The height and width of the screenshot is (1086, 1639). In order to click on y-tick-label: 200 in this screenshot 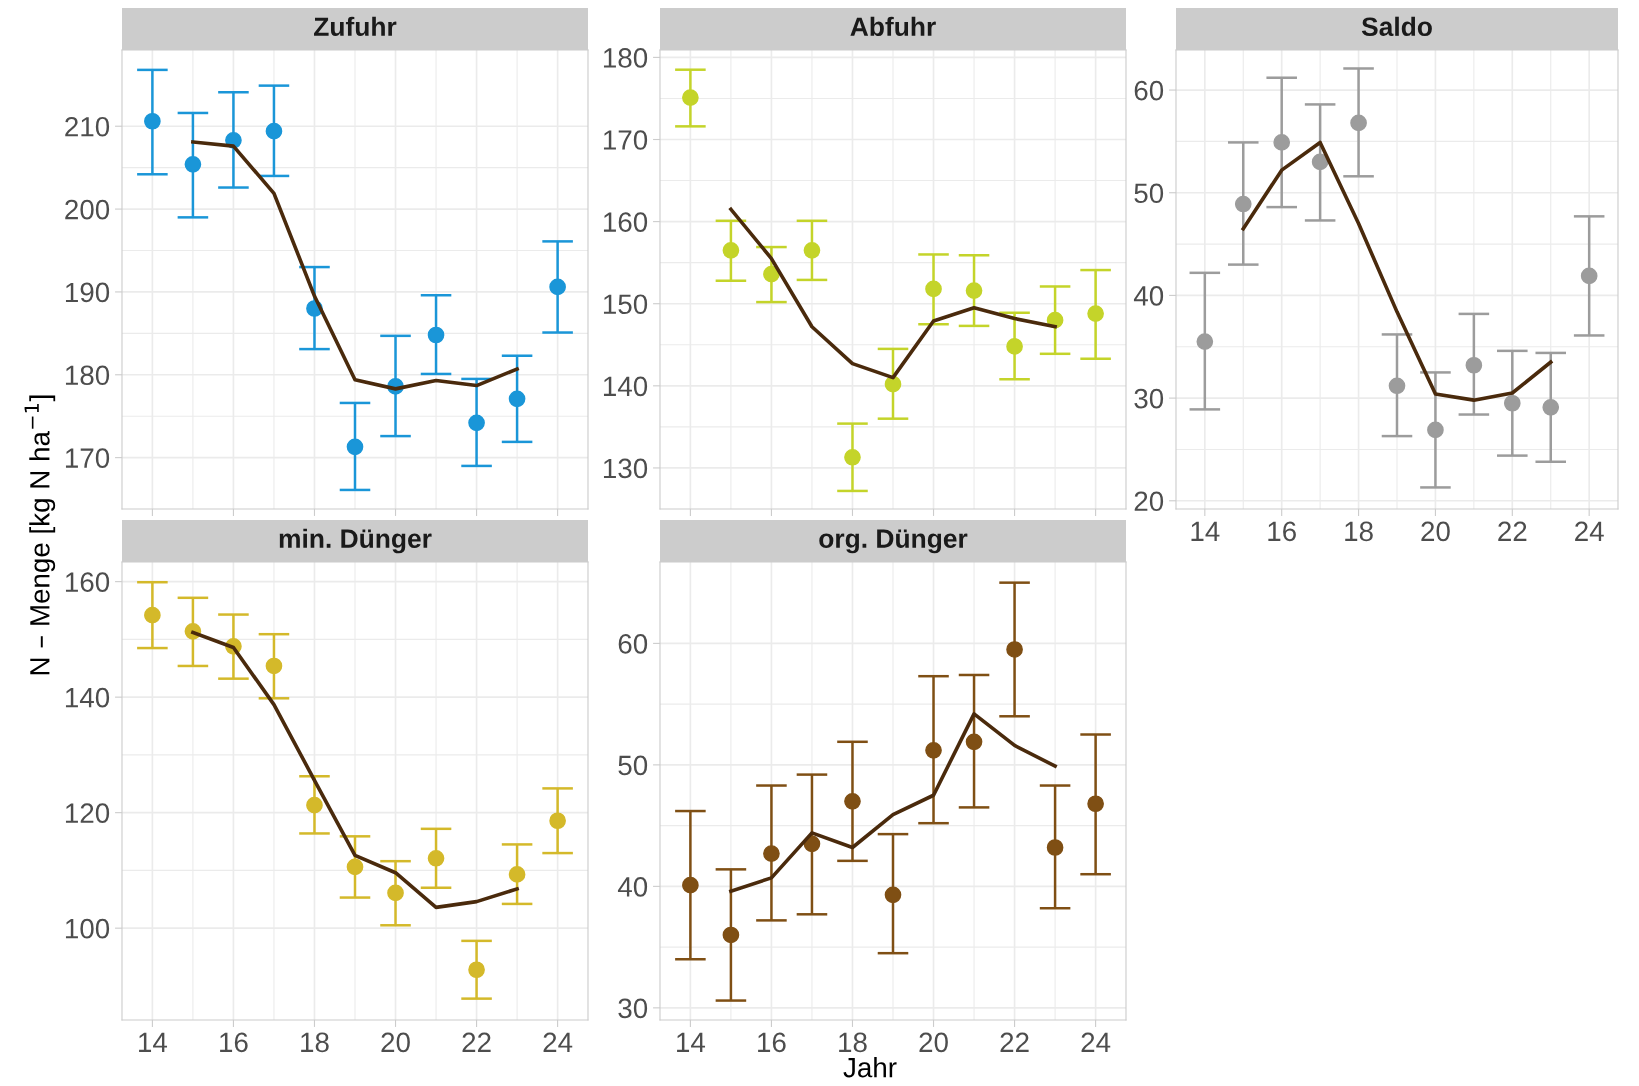, I will do `click(87, 209)`.